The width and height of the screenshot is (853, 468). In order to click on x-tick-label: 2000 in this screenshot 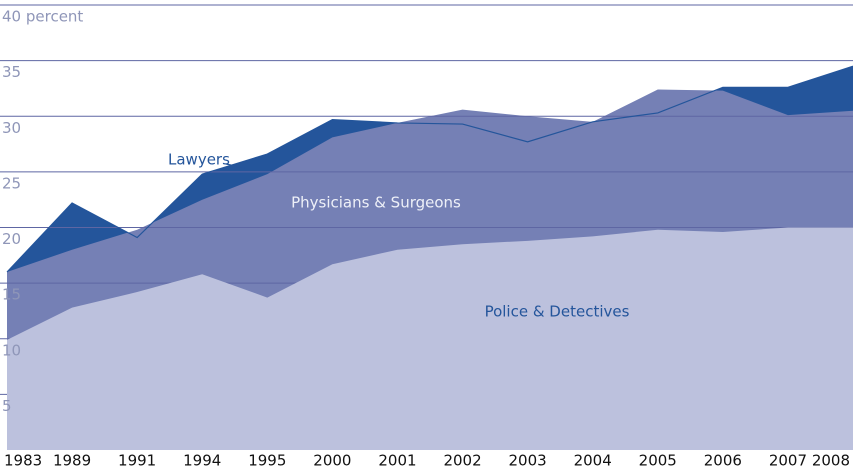, I will do `click(332, 460)`.